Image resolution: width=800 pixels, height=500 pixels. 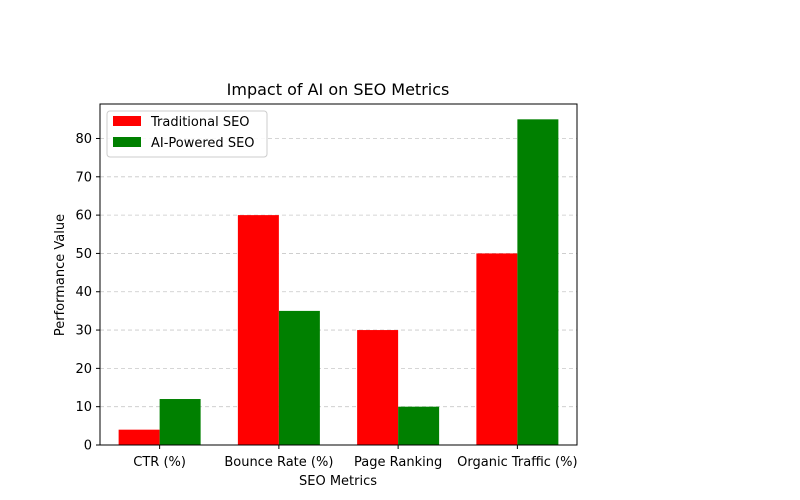 What do you see at coordinates (83, 369) in the screenshot?
I see `y-tick-label: 20` at bounding box center [83, 369].